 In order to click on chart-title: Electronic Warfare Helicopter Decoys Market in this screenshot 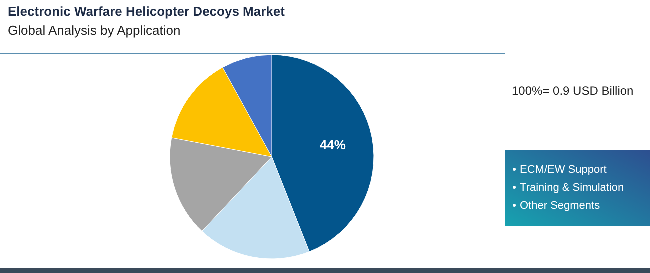, I will do `click(146, 11)`.